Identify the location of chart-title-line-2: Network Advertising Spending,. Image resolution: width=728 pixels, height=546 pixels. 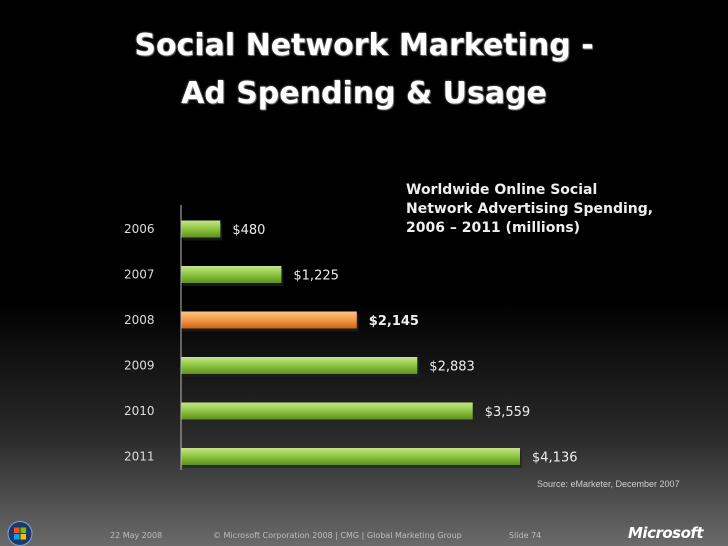
(530, 209).